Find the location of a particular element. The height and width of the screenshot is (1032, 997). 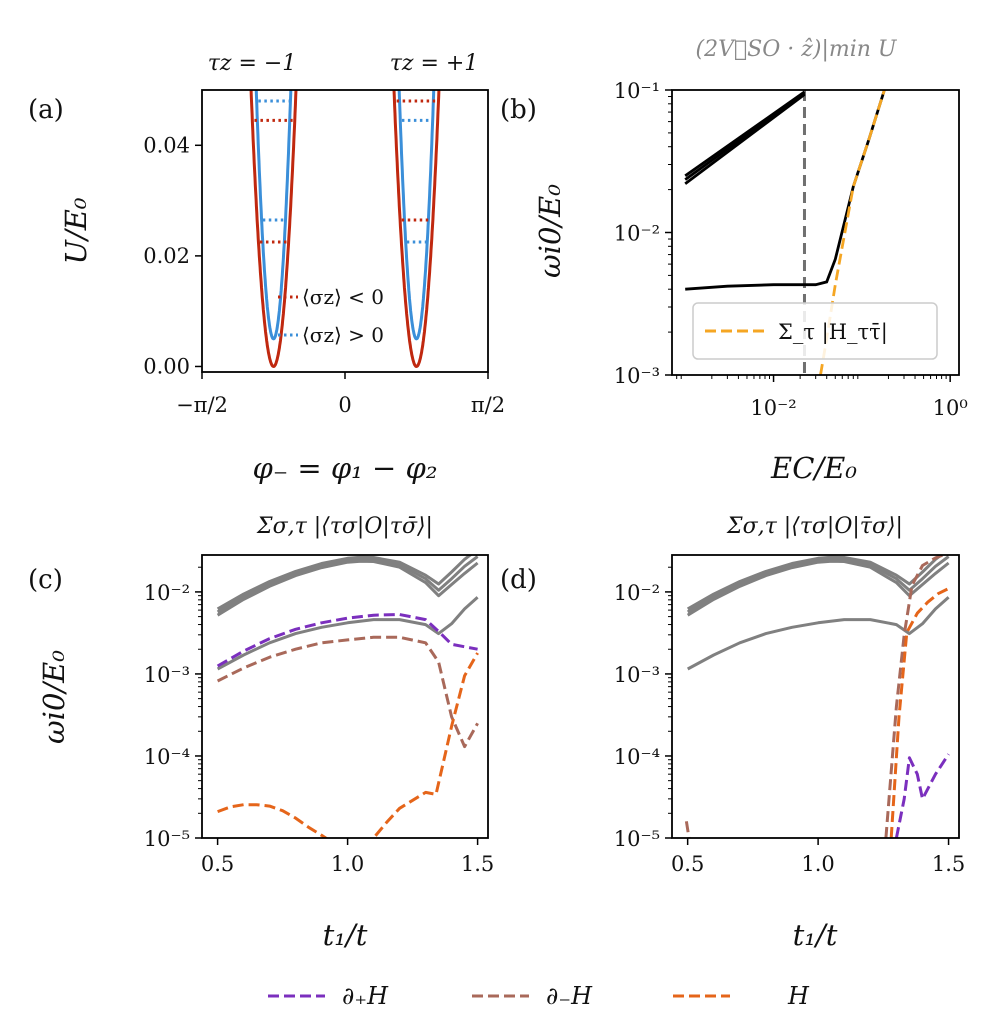

panel-c-frame is located at coordinates (345, 696).